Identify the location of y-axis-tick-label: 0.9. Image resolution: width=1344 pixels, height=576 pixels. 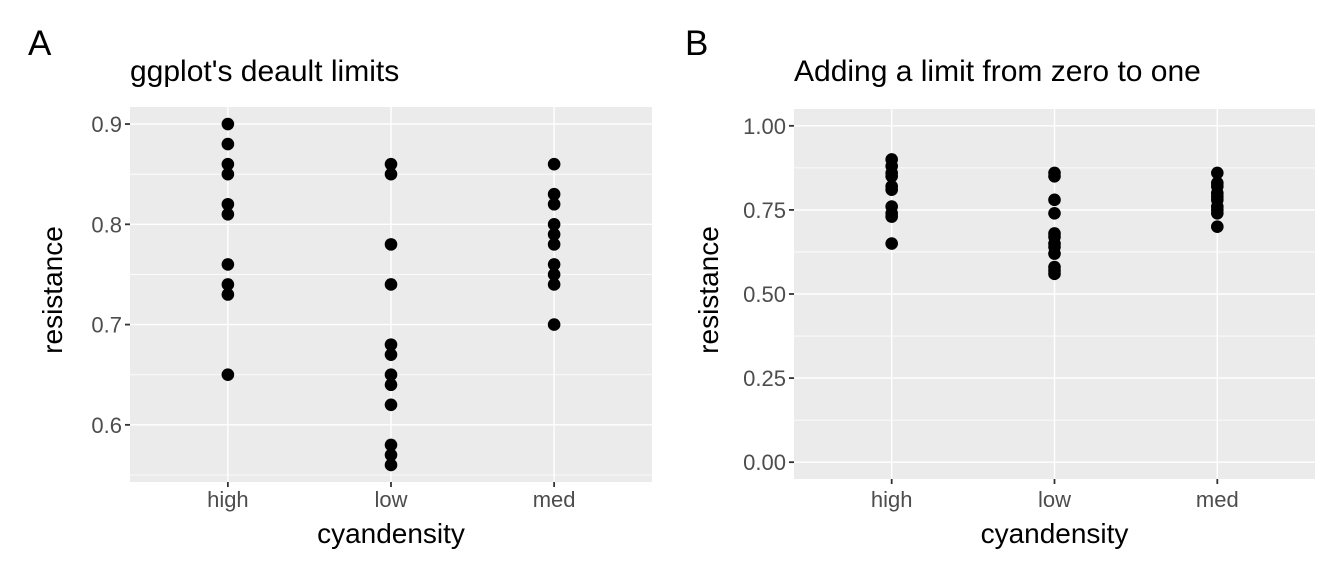
(106, 124).